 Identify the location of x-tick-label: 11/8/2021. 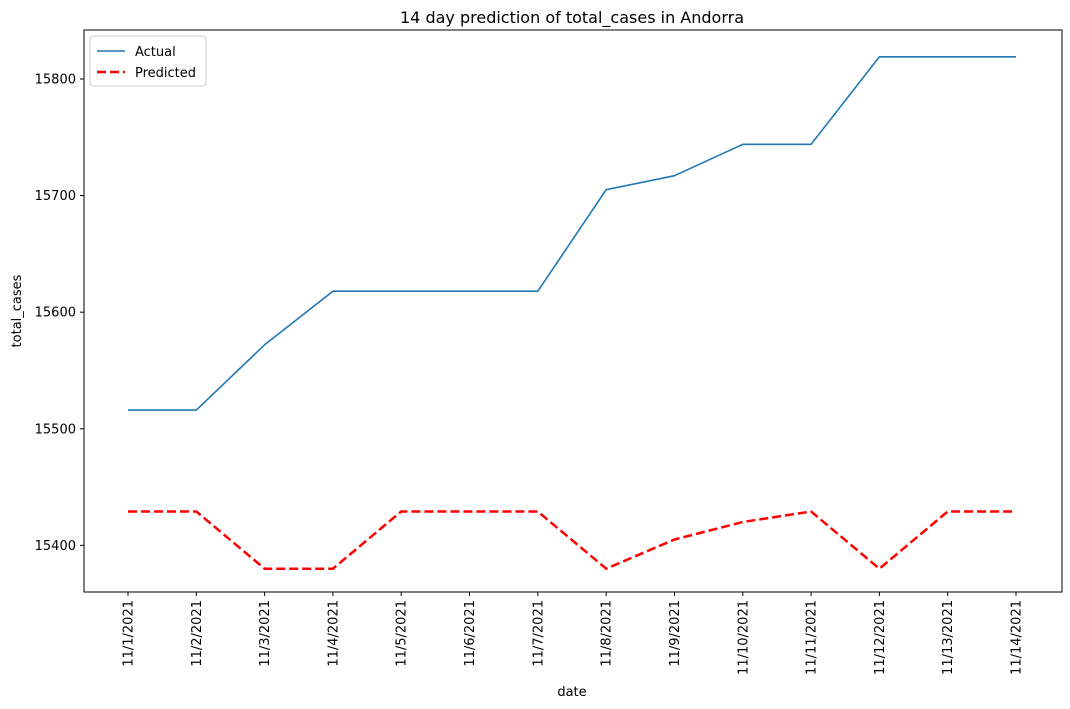
(607, 633).